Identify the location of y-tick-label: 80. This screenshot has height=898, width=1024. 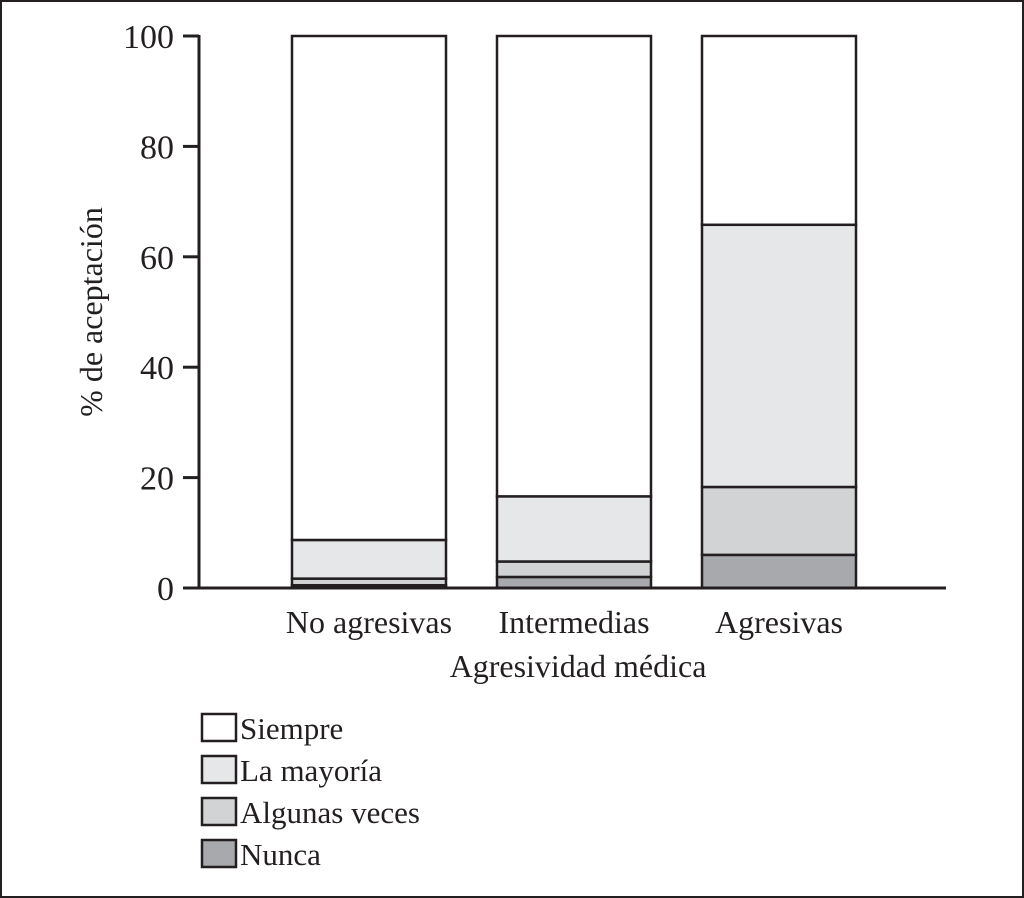
(157, 147).